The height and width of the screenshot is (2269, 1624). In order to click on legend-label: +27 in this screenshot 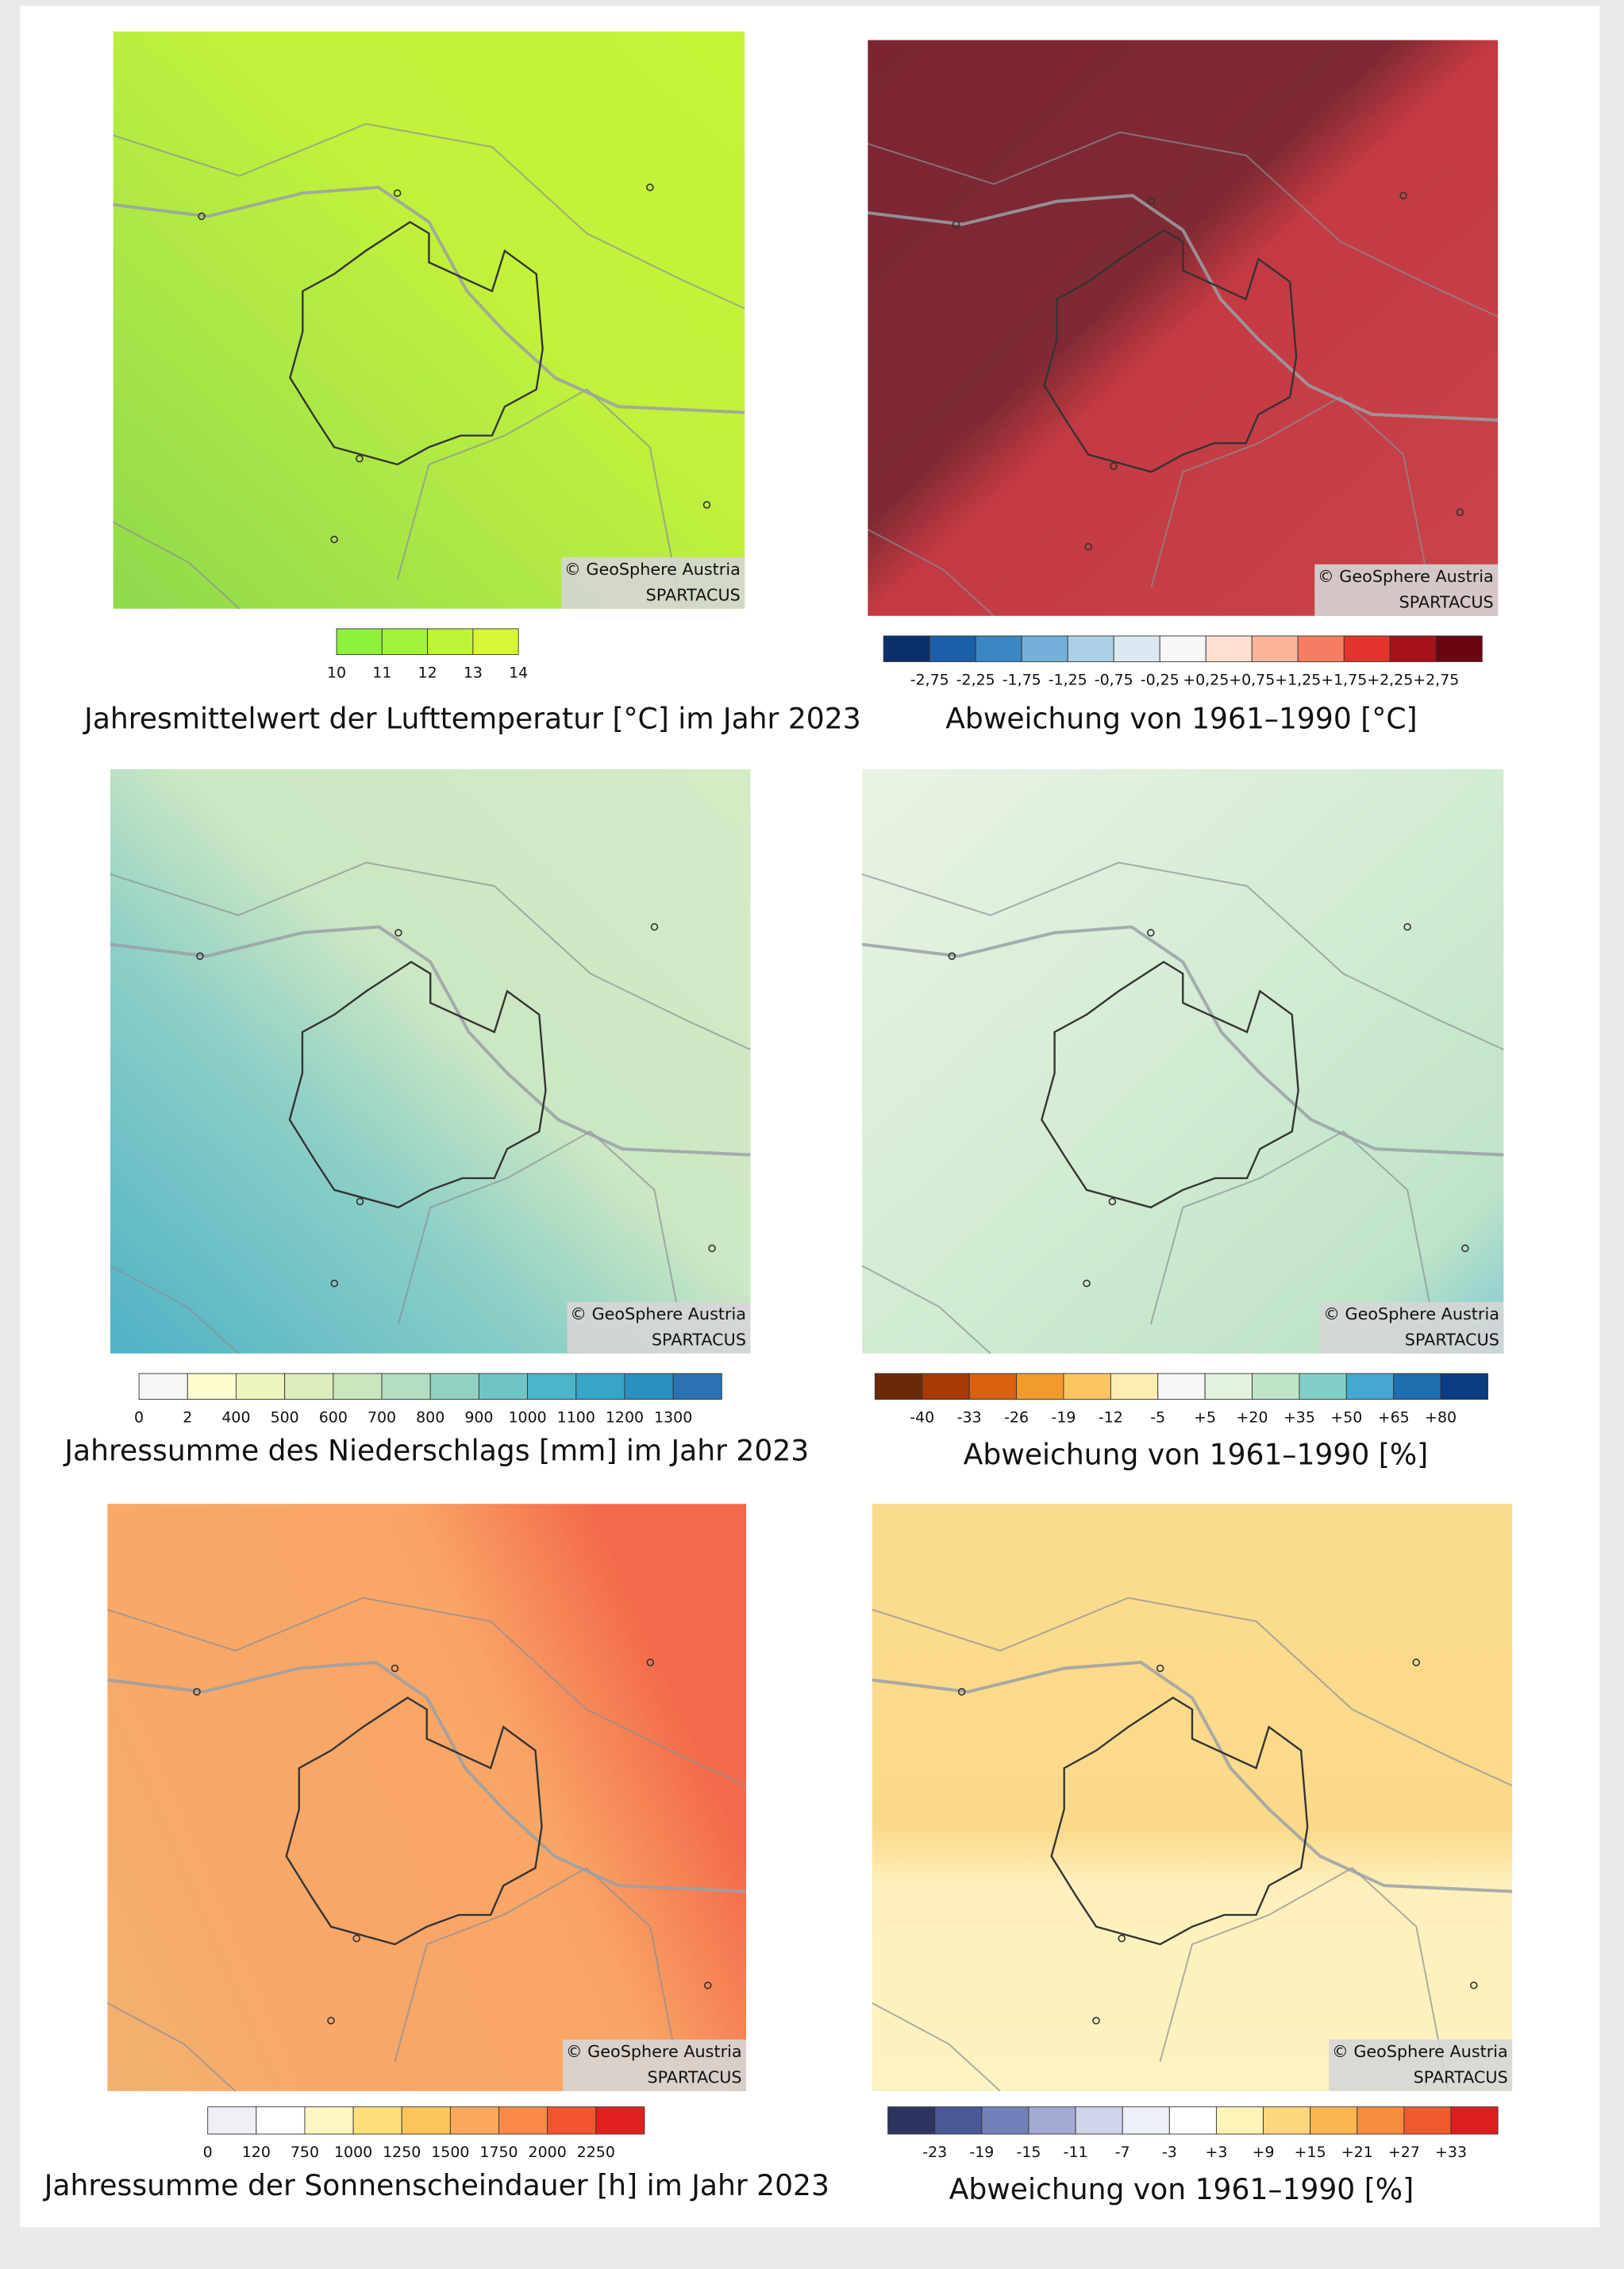, I will do `click(1404, 2152)`.